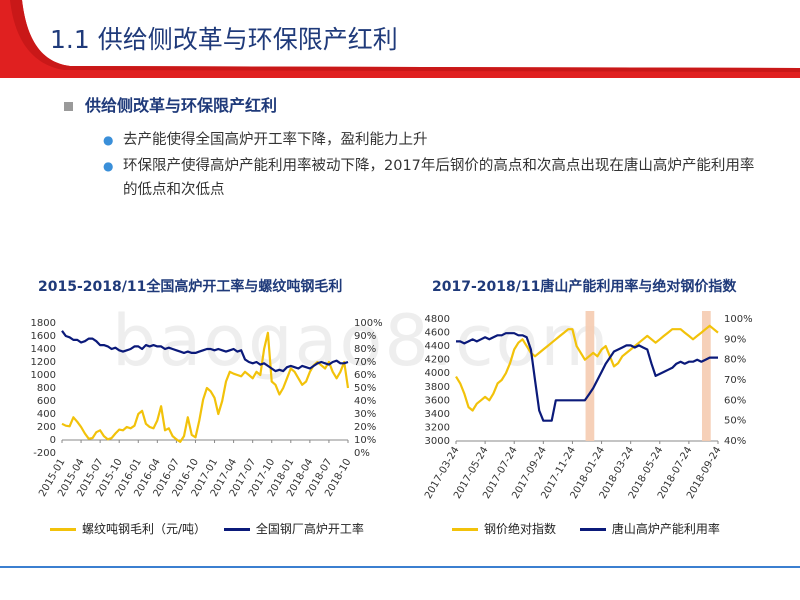  Describe the element at coordinates (275, 140) in the screenshot. I see `bullet-text: 去产能使得全国高炉开工率下降，盈利能力上升` at that location.